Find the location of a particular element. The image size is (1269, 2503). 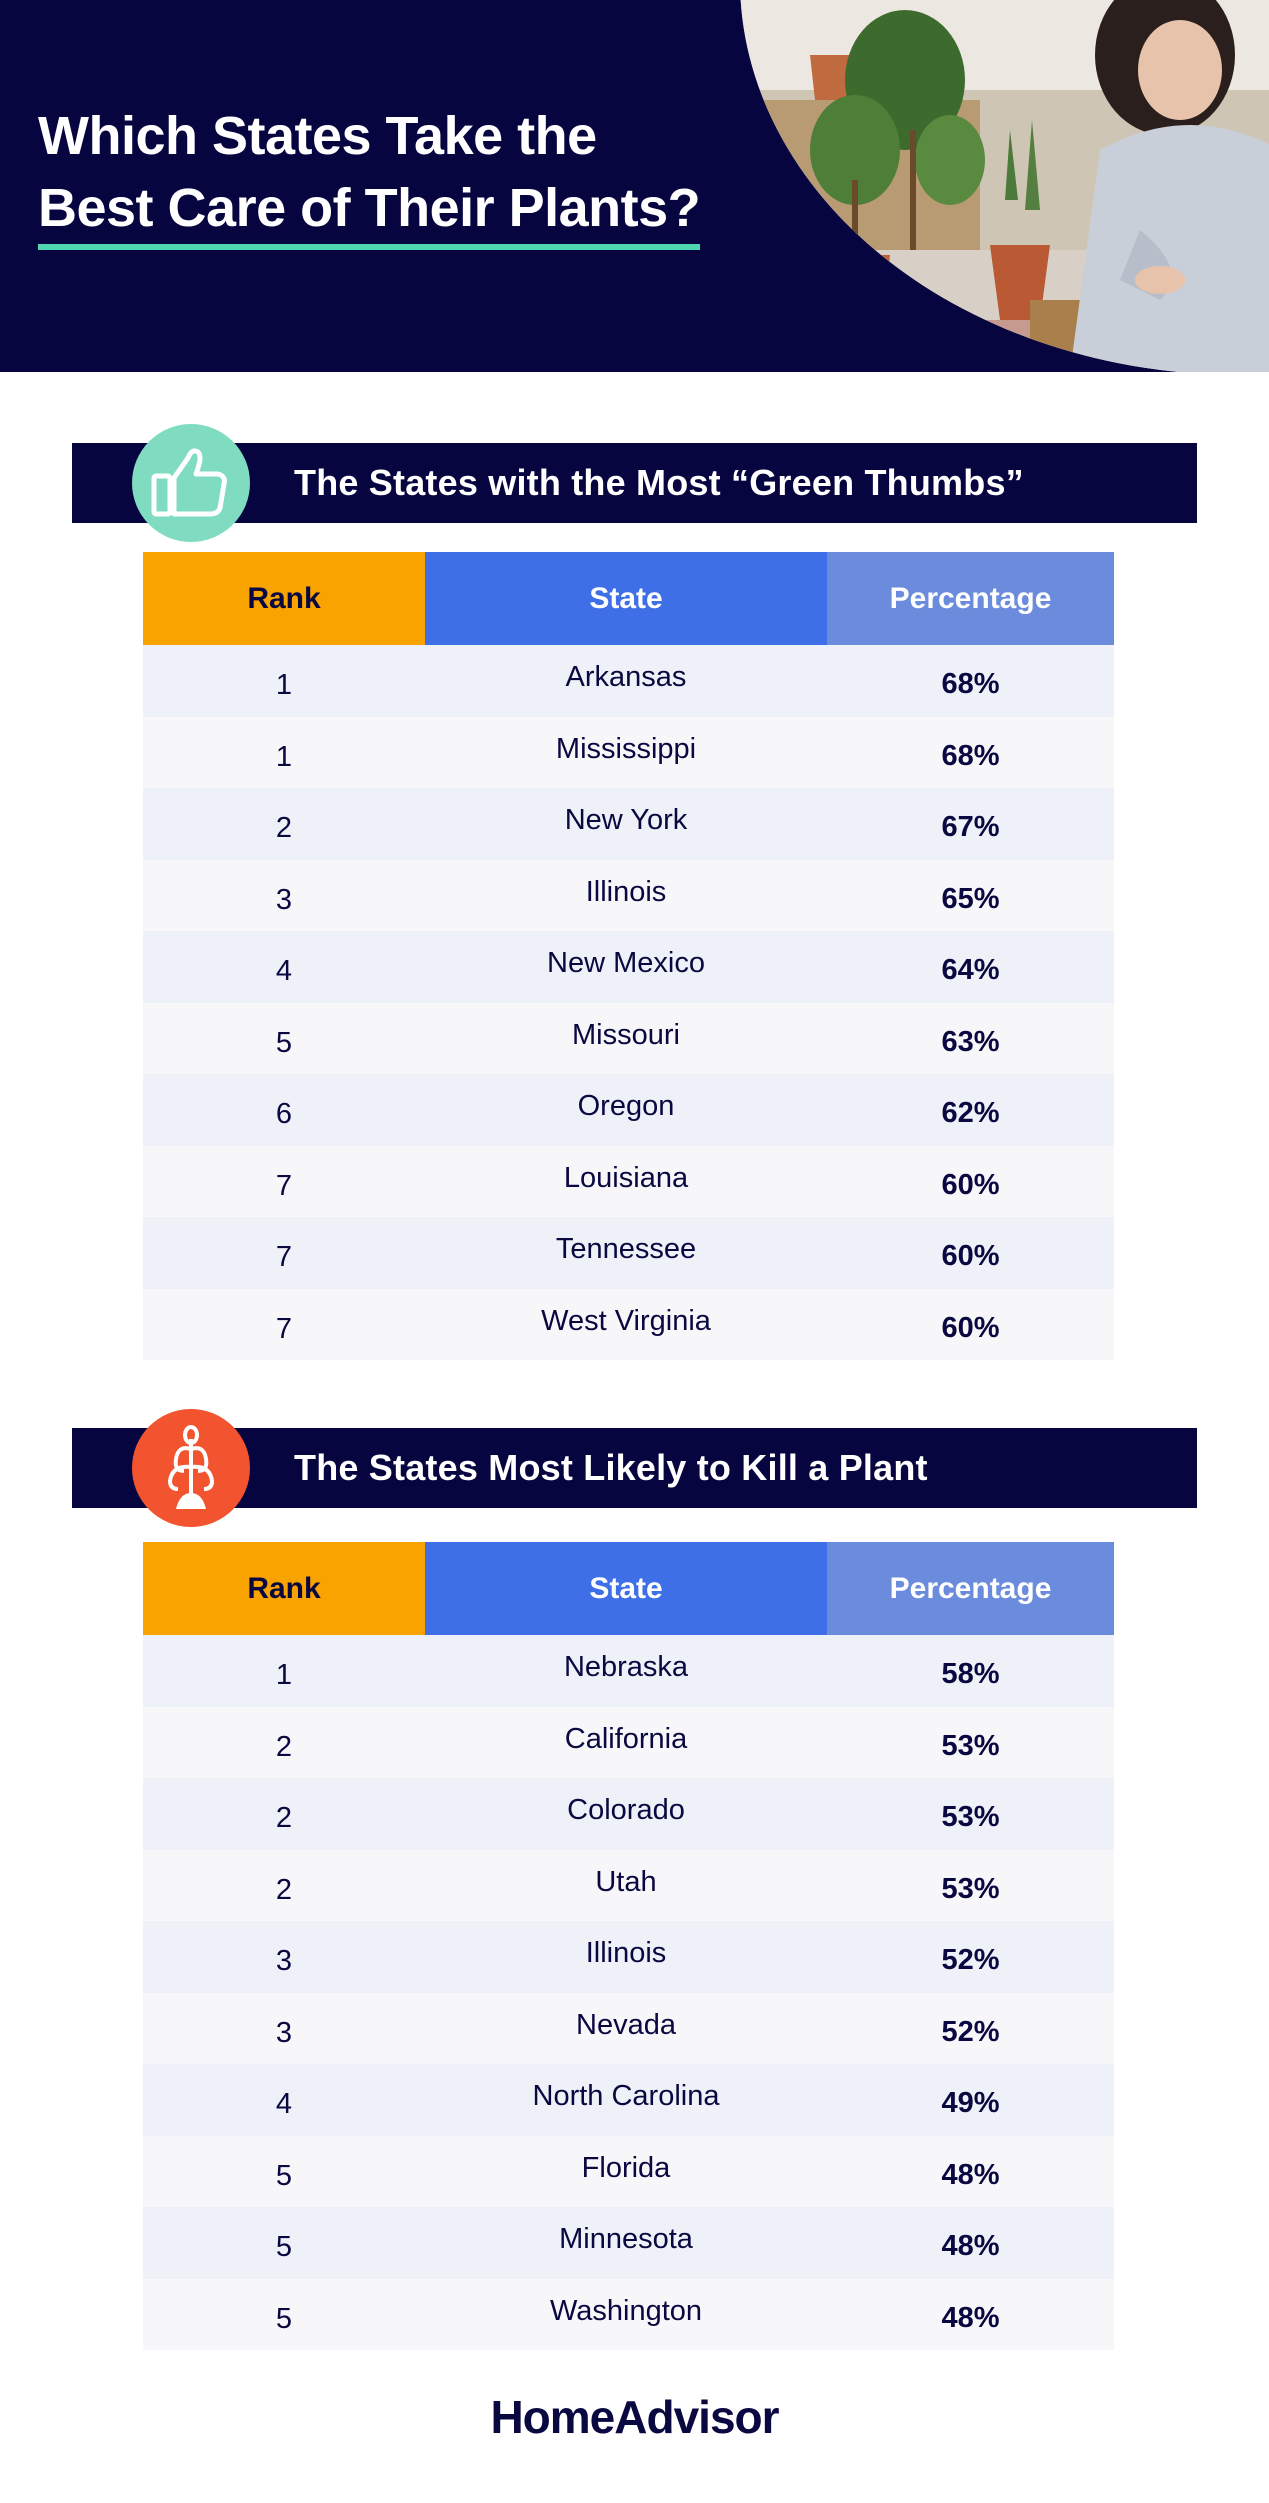

state-cell: Washington is located at coordinates (626, 2310).